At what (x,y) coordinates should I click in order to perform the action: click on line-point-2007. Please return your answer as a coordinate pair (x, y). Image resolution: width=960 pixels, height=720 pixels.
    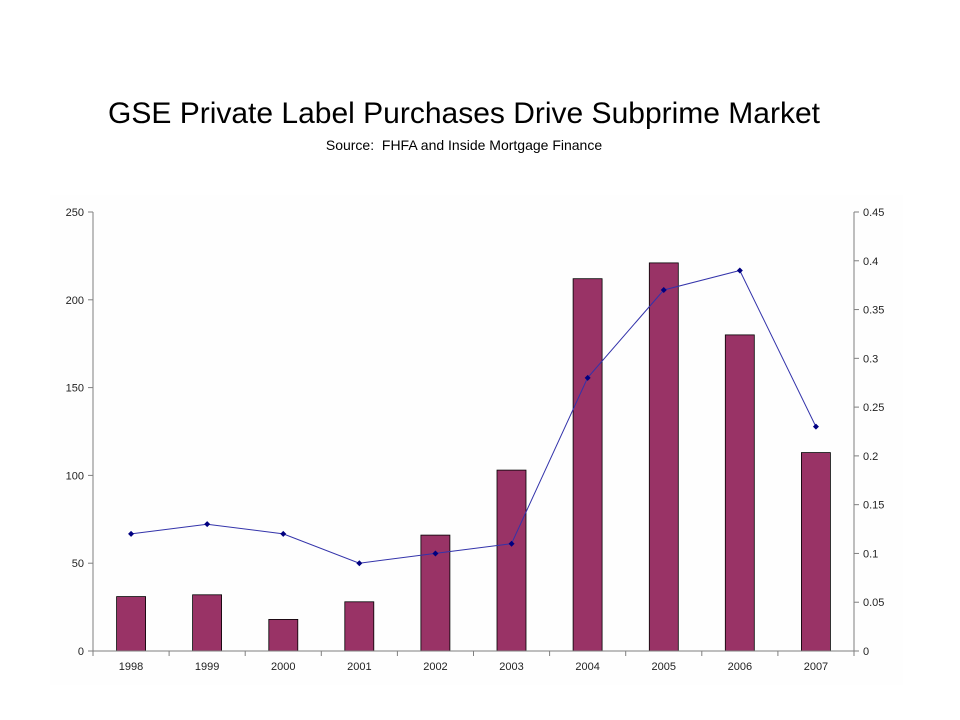
    Looking at the image, I should click on (815, 426).